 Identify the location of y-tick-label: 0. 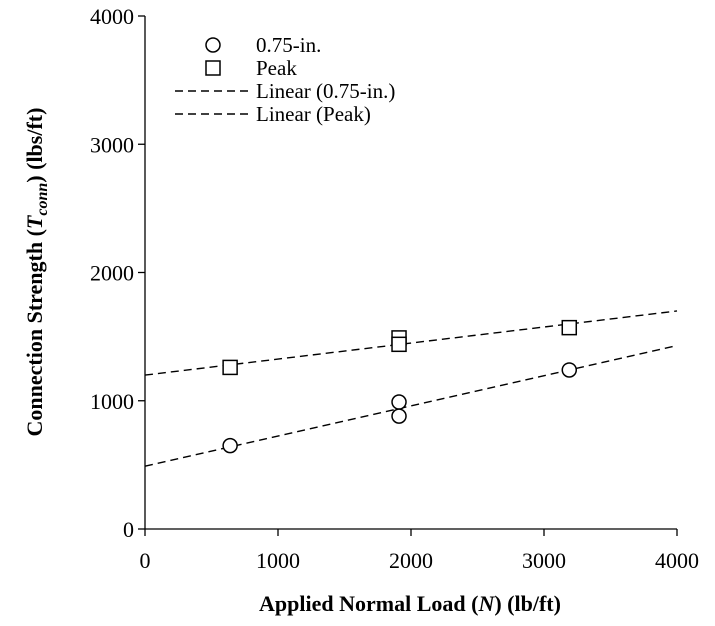
(128, 529).